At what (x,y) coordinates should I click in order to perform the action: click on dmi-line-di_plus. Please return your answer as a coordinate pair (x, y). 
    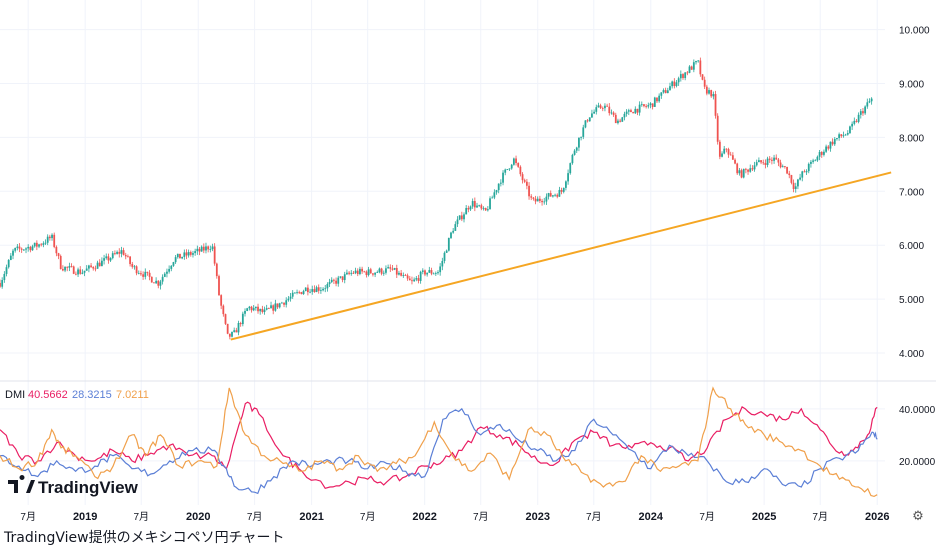
    Looking at the image, I should click on (439, 445).